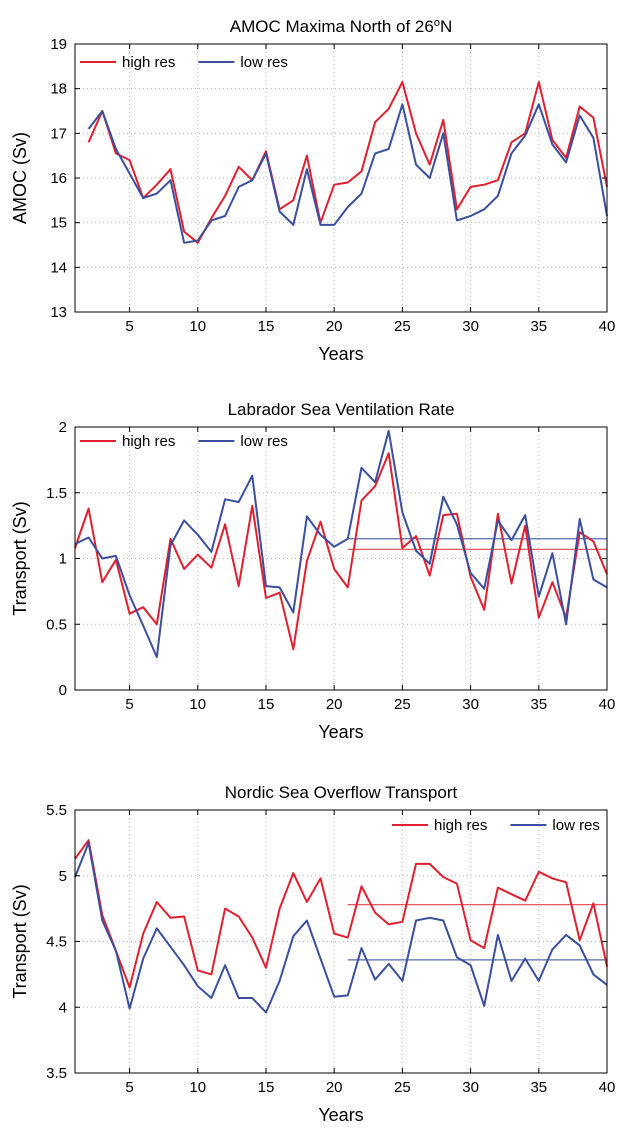  I want to click on y-axis-label: AMOC (Sv), so click(20, 178).